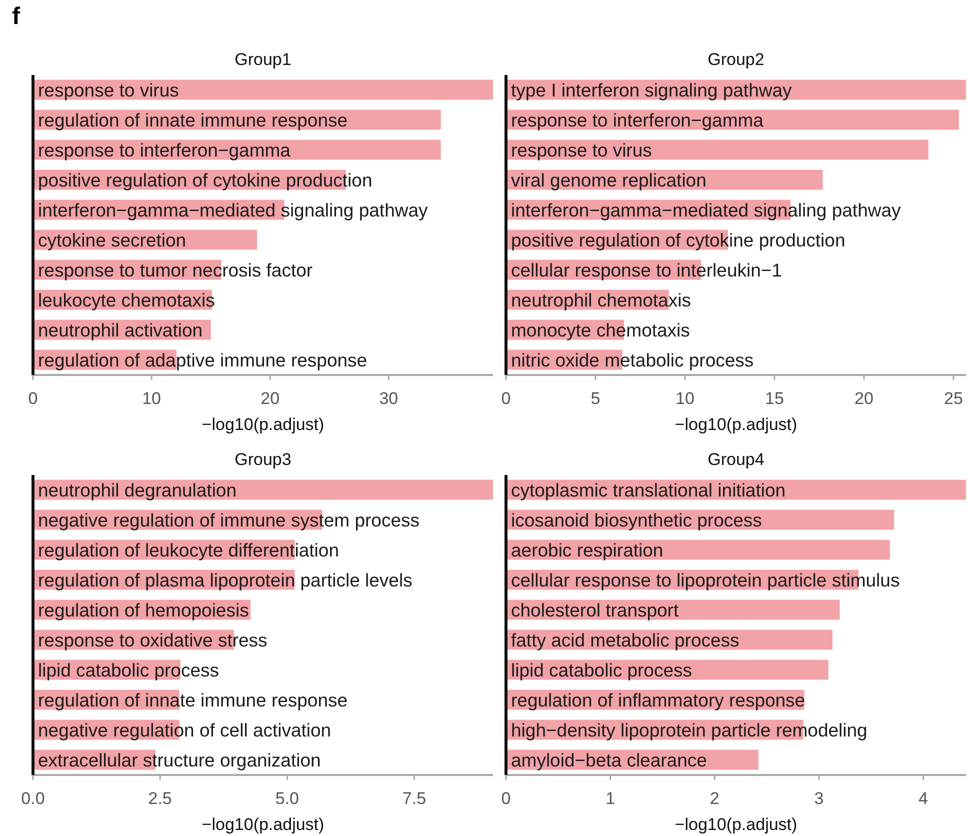 The image size is (968, 836). What do you see at coordinates (651, 90) in the screenshot?
I see `y-tick-label: type I interferon signaling pathway` at bounding box center [651, 90].